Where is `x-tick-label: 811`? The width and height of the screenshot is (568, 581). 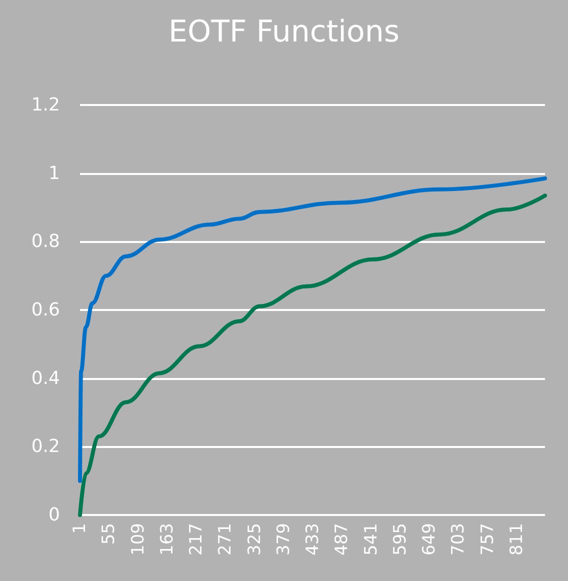 x-tick-label: 811 is located at coordinates (516, 539).